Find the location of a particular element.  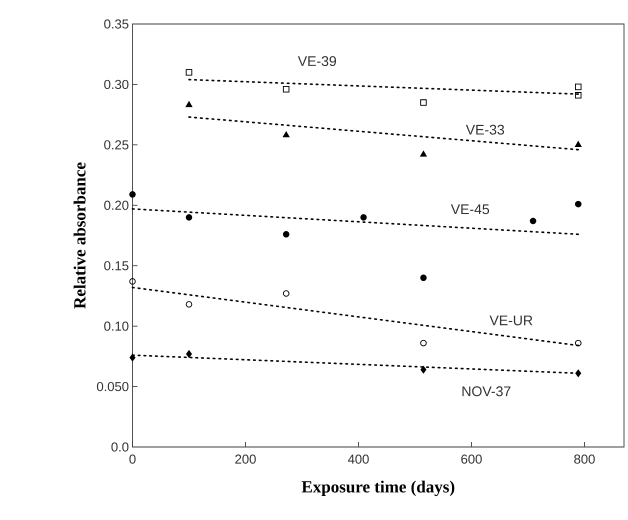

x-tick-label: 600 is located at coordinates (471, 459).